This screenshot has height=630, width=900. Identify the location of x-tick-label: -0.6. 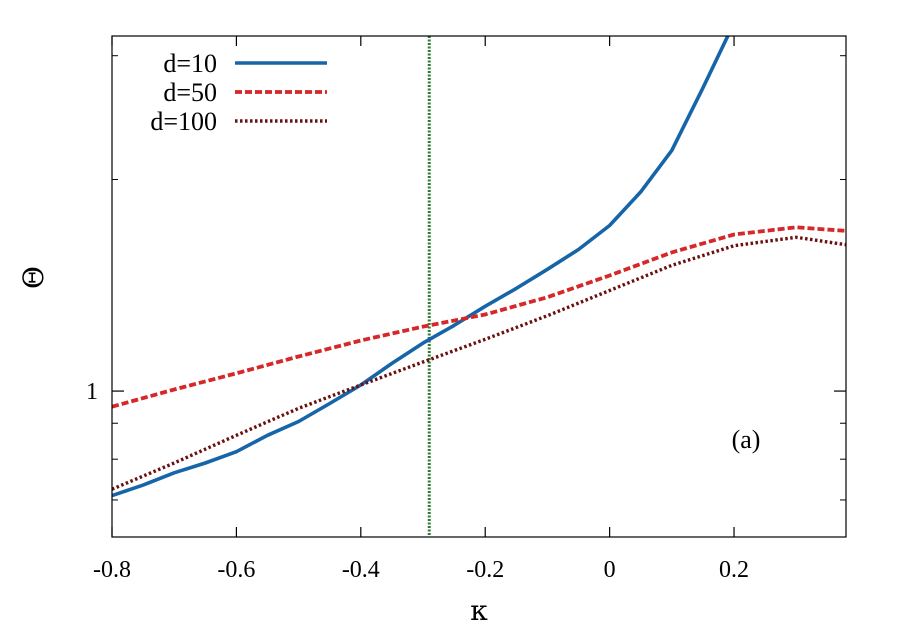
(236, 570).